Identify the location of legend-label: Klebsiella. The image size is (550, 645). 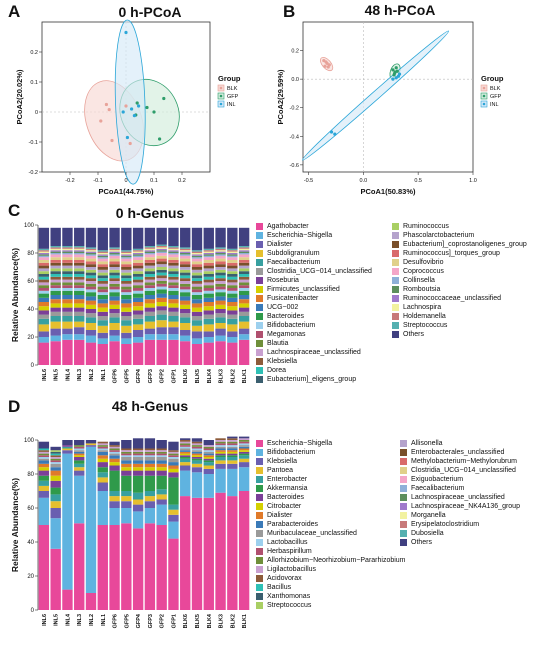
(282, 461).